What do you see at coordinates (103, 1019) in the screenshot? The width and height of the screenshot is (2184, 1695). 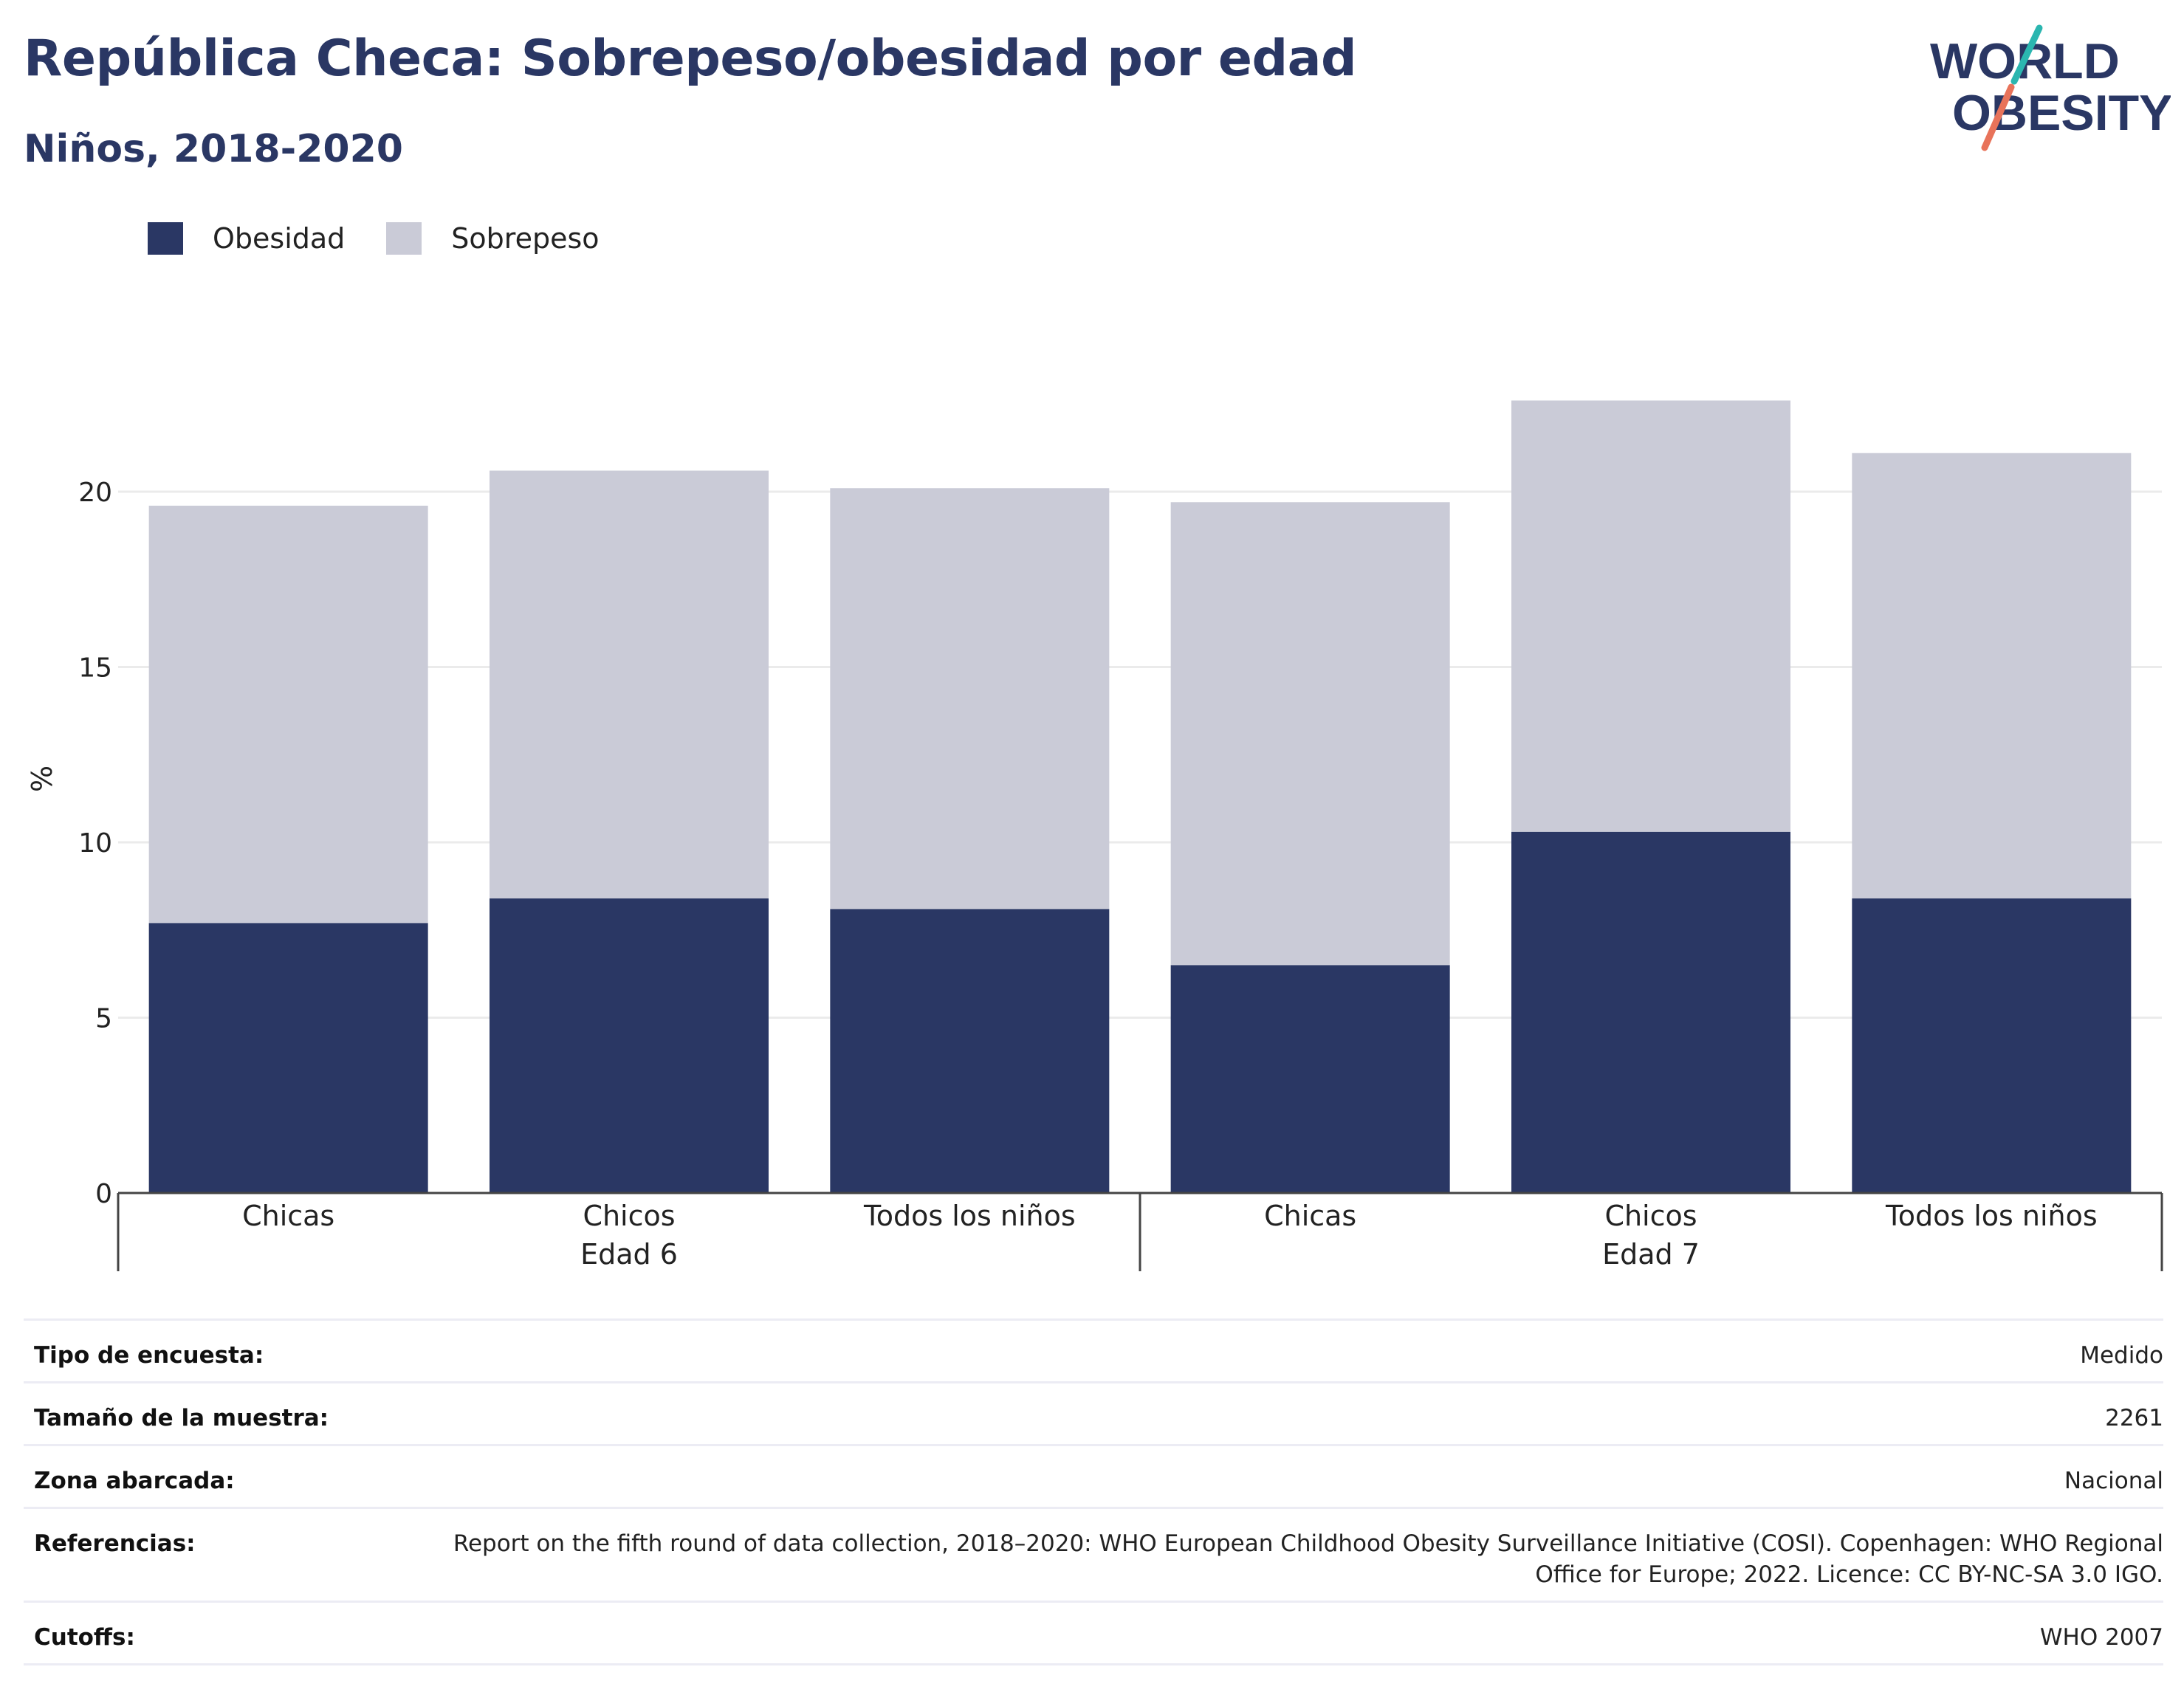 I see `y-tick-label: 5` at bounding box center [103, 1019].